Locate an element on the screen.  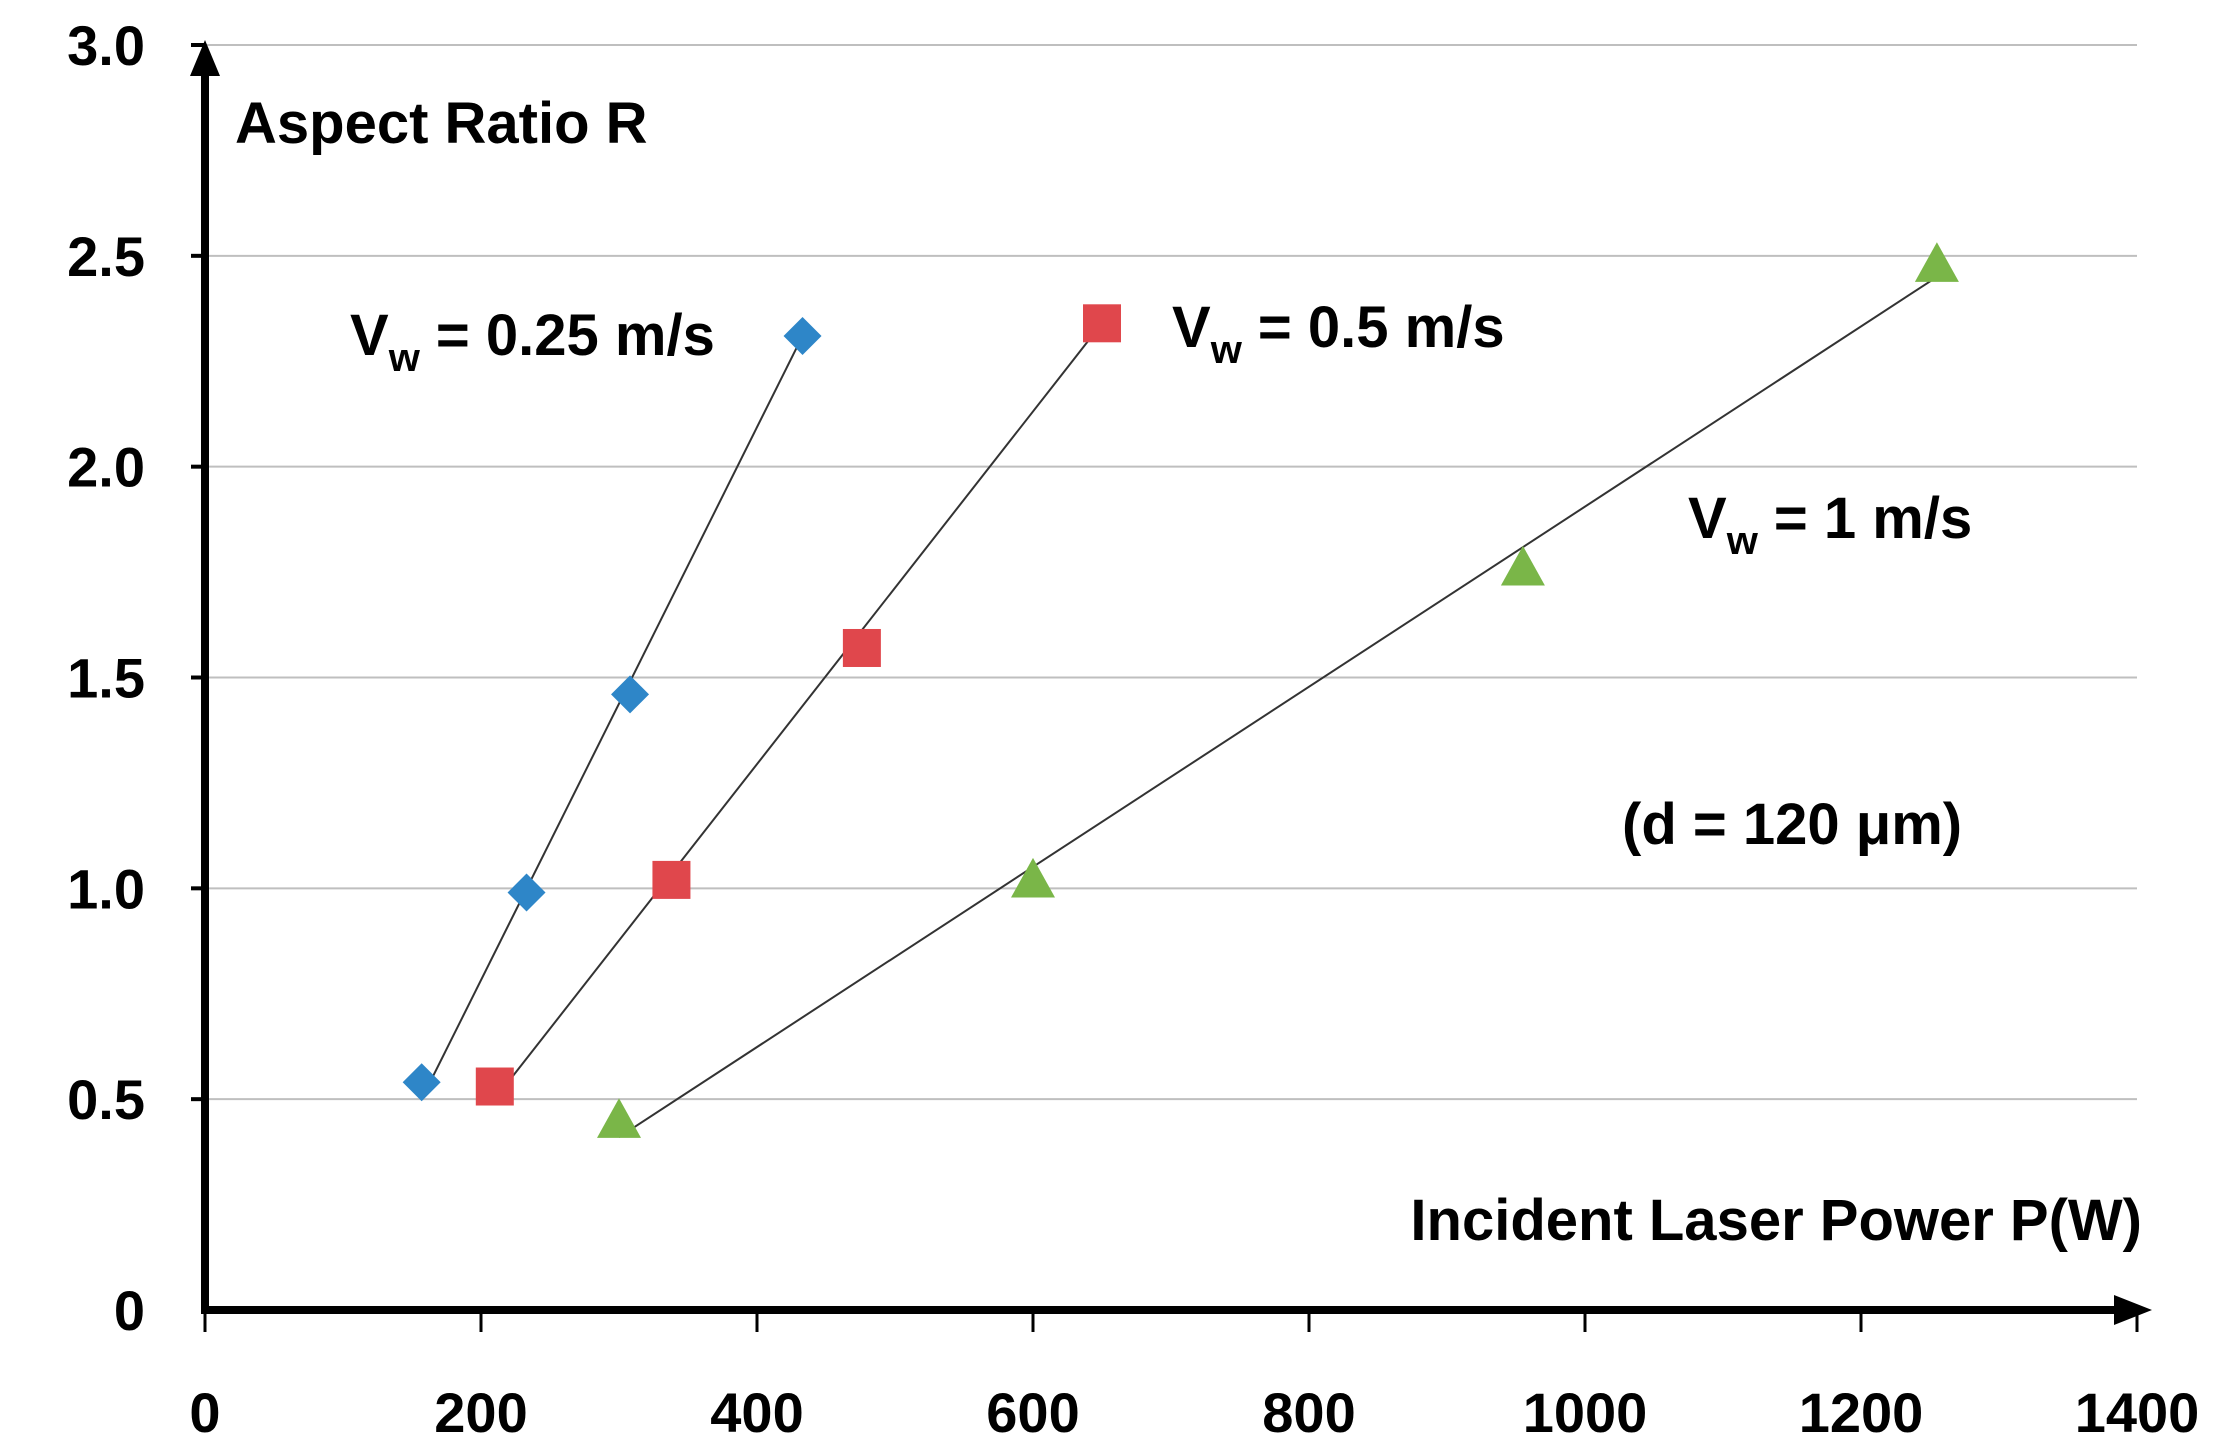
y-tick-label: 2.0 is located at coordinates (106, 467).